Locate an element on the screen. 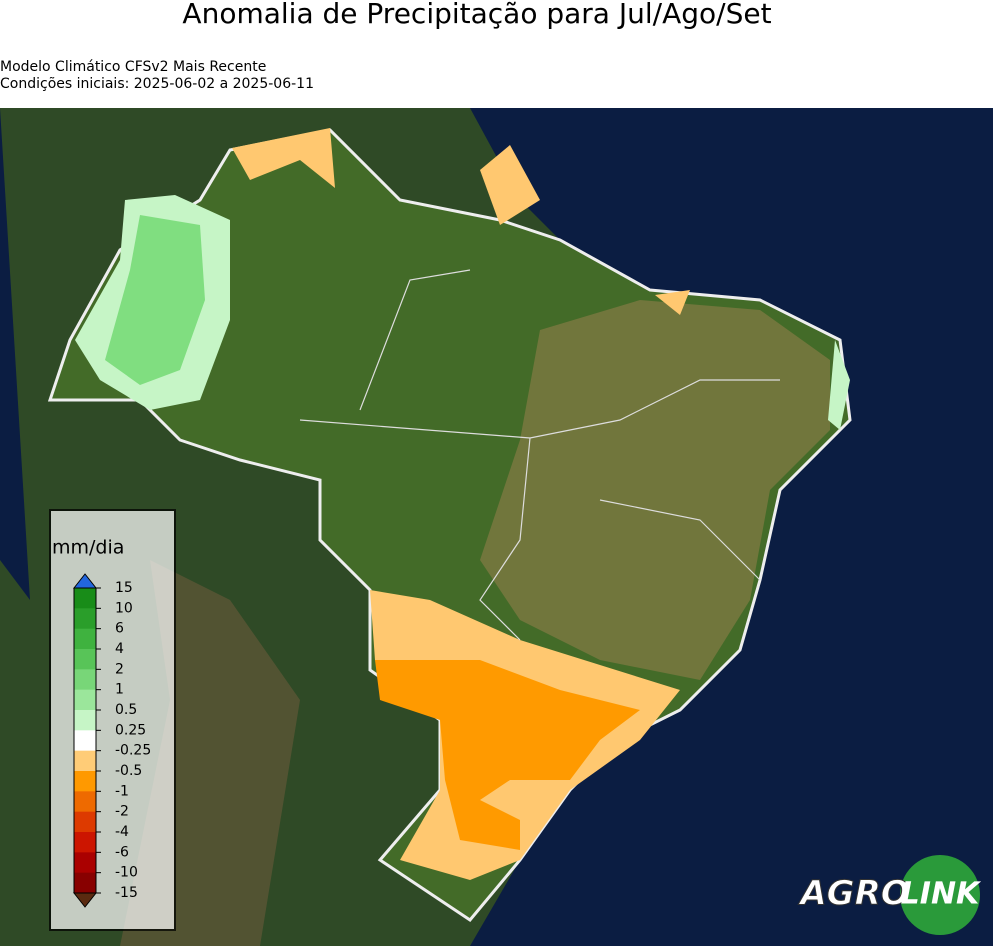  colorbar-tick-label: 15 is located at coordinates (124, 588).